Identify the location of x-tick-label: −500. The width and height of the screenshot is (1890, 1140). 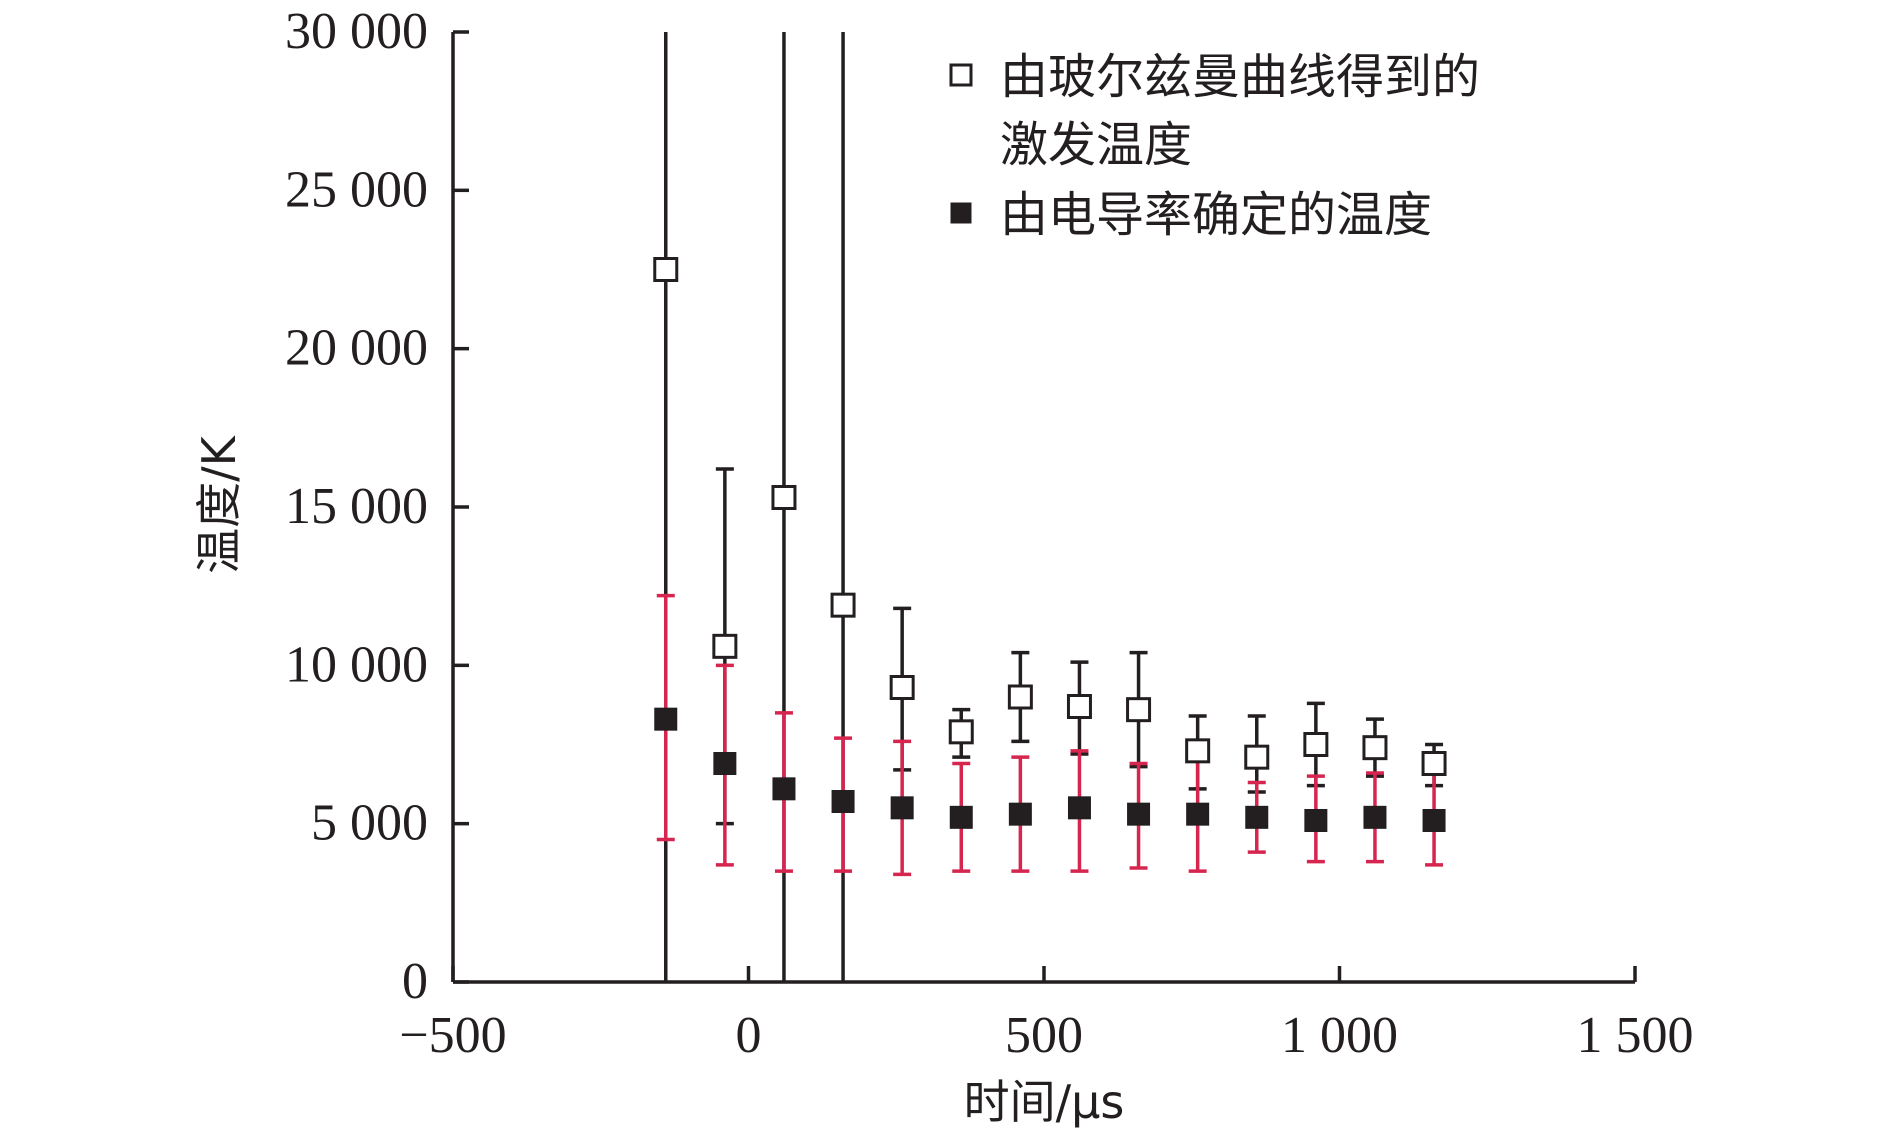
(452, 1035).